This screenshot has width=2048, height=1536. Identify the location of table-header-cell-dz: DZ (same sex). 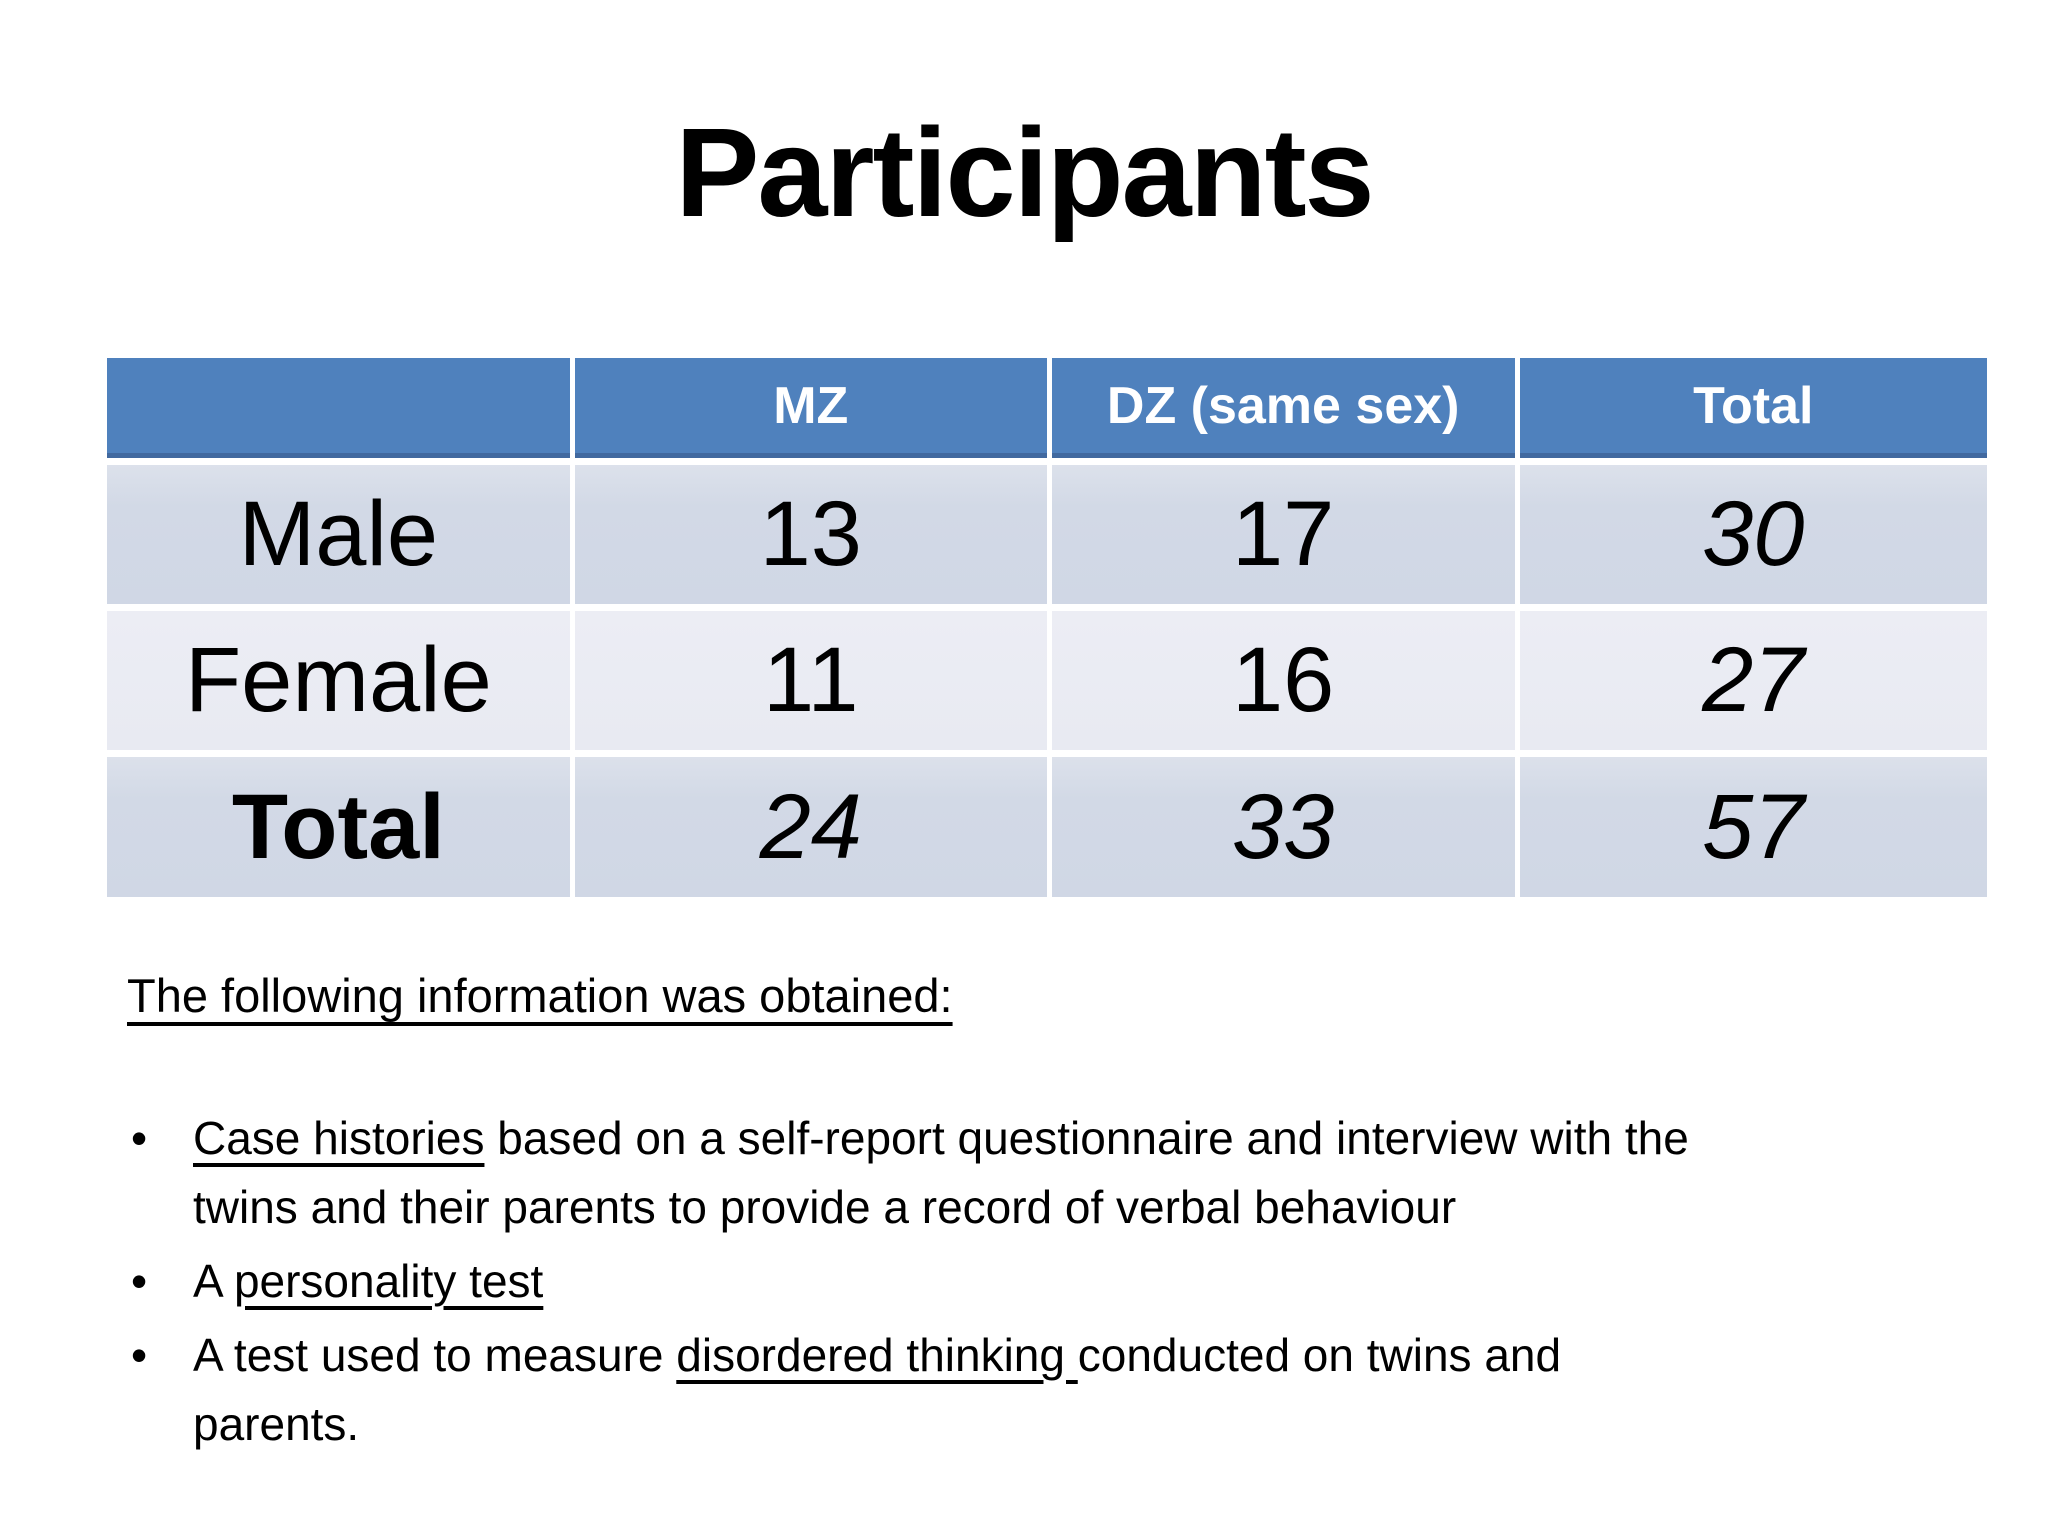
(1283, 408).